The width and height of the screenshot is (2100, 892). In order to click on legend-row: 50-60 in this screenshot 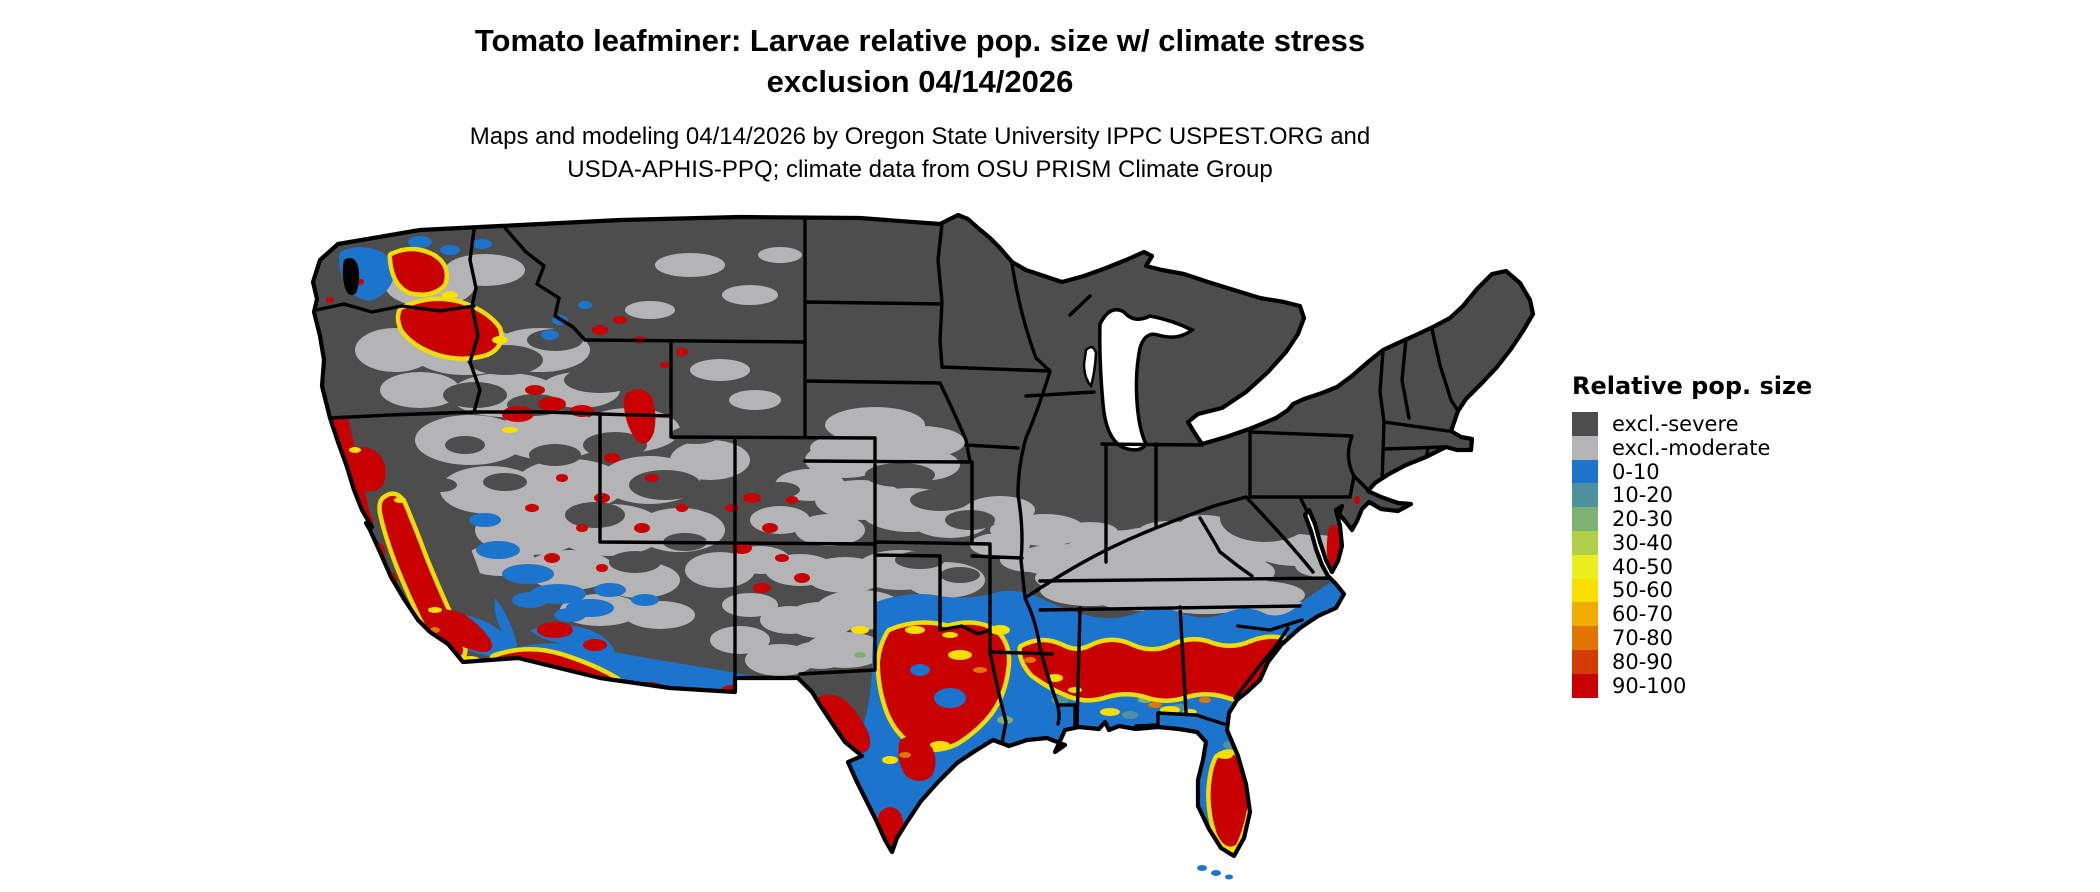, I will do `click(1692, 590)`.